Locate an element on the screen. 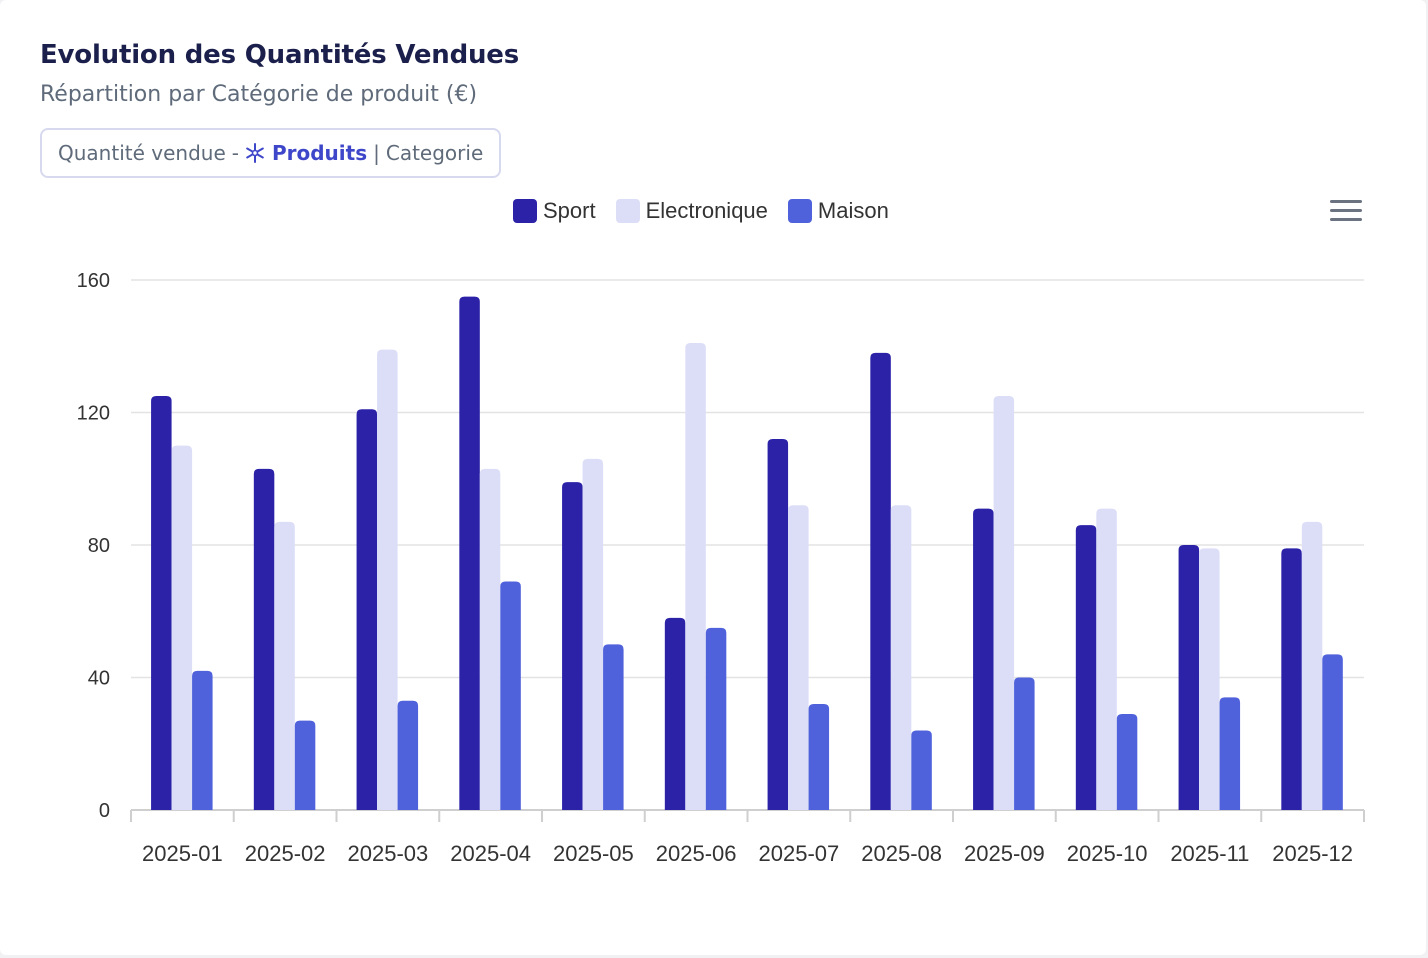  legend-label-maison: Maison is located at coordinates (853, 210).